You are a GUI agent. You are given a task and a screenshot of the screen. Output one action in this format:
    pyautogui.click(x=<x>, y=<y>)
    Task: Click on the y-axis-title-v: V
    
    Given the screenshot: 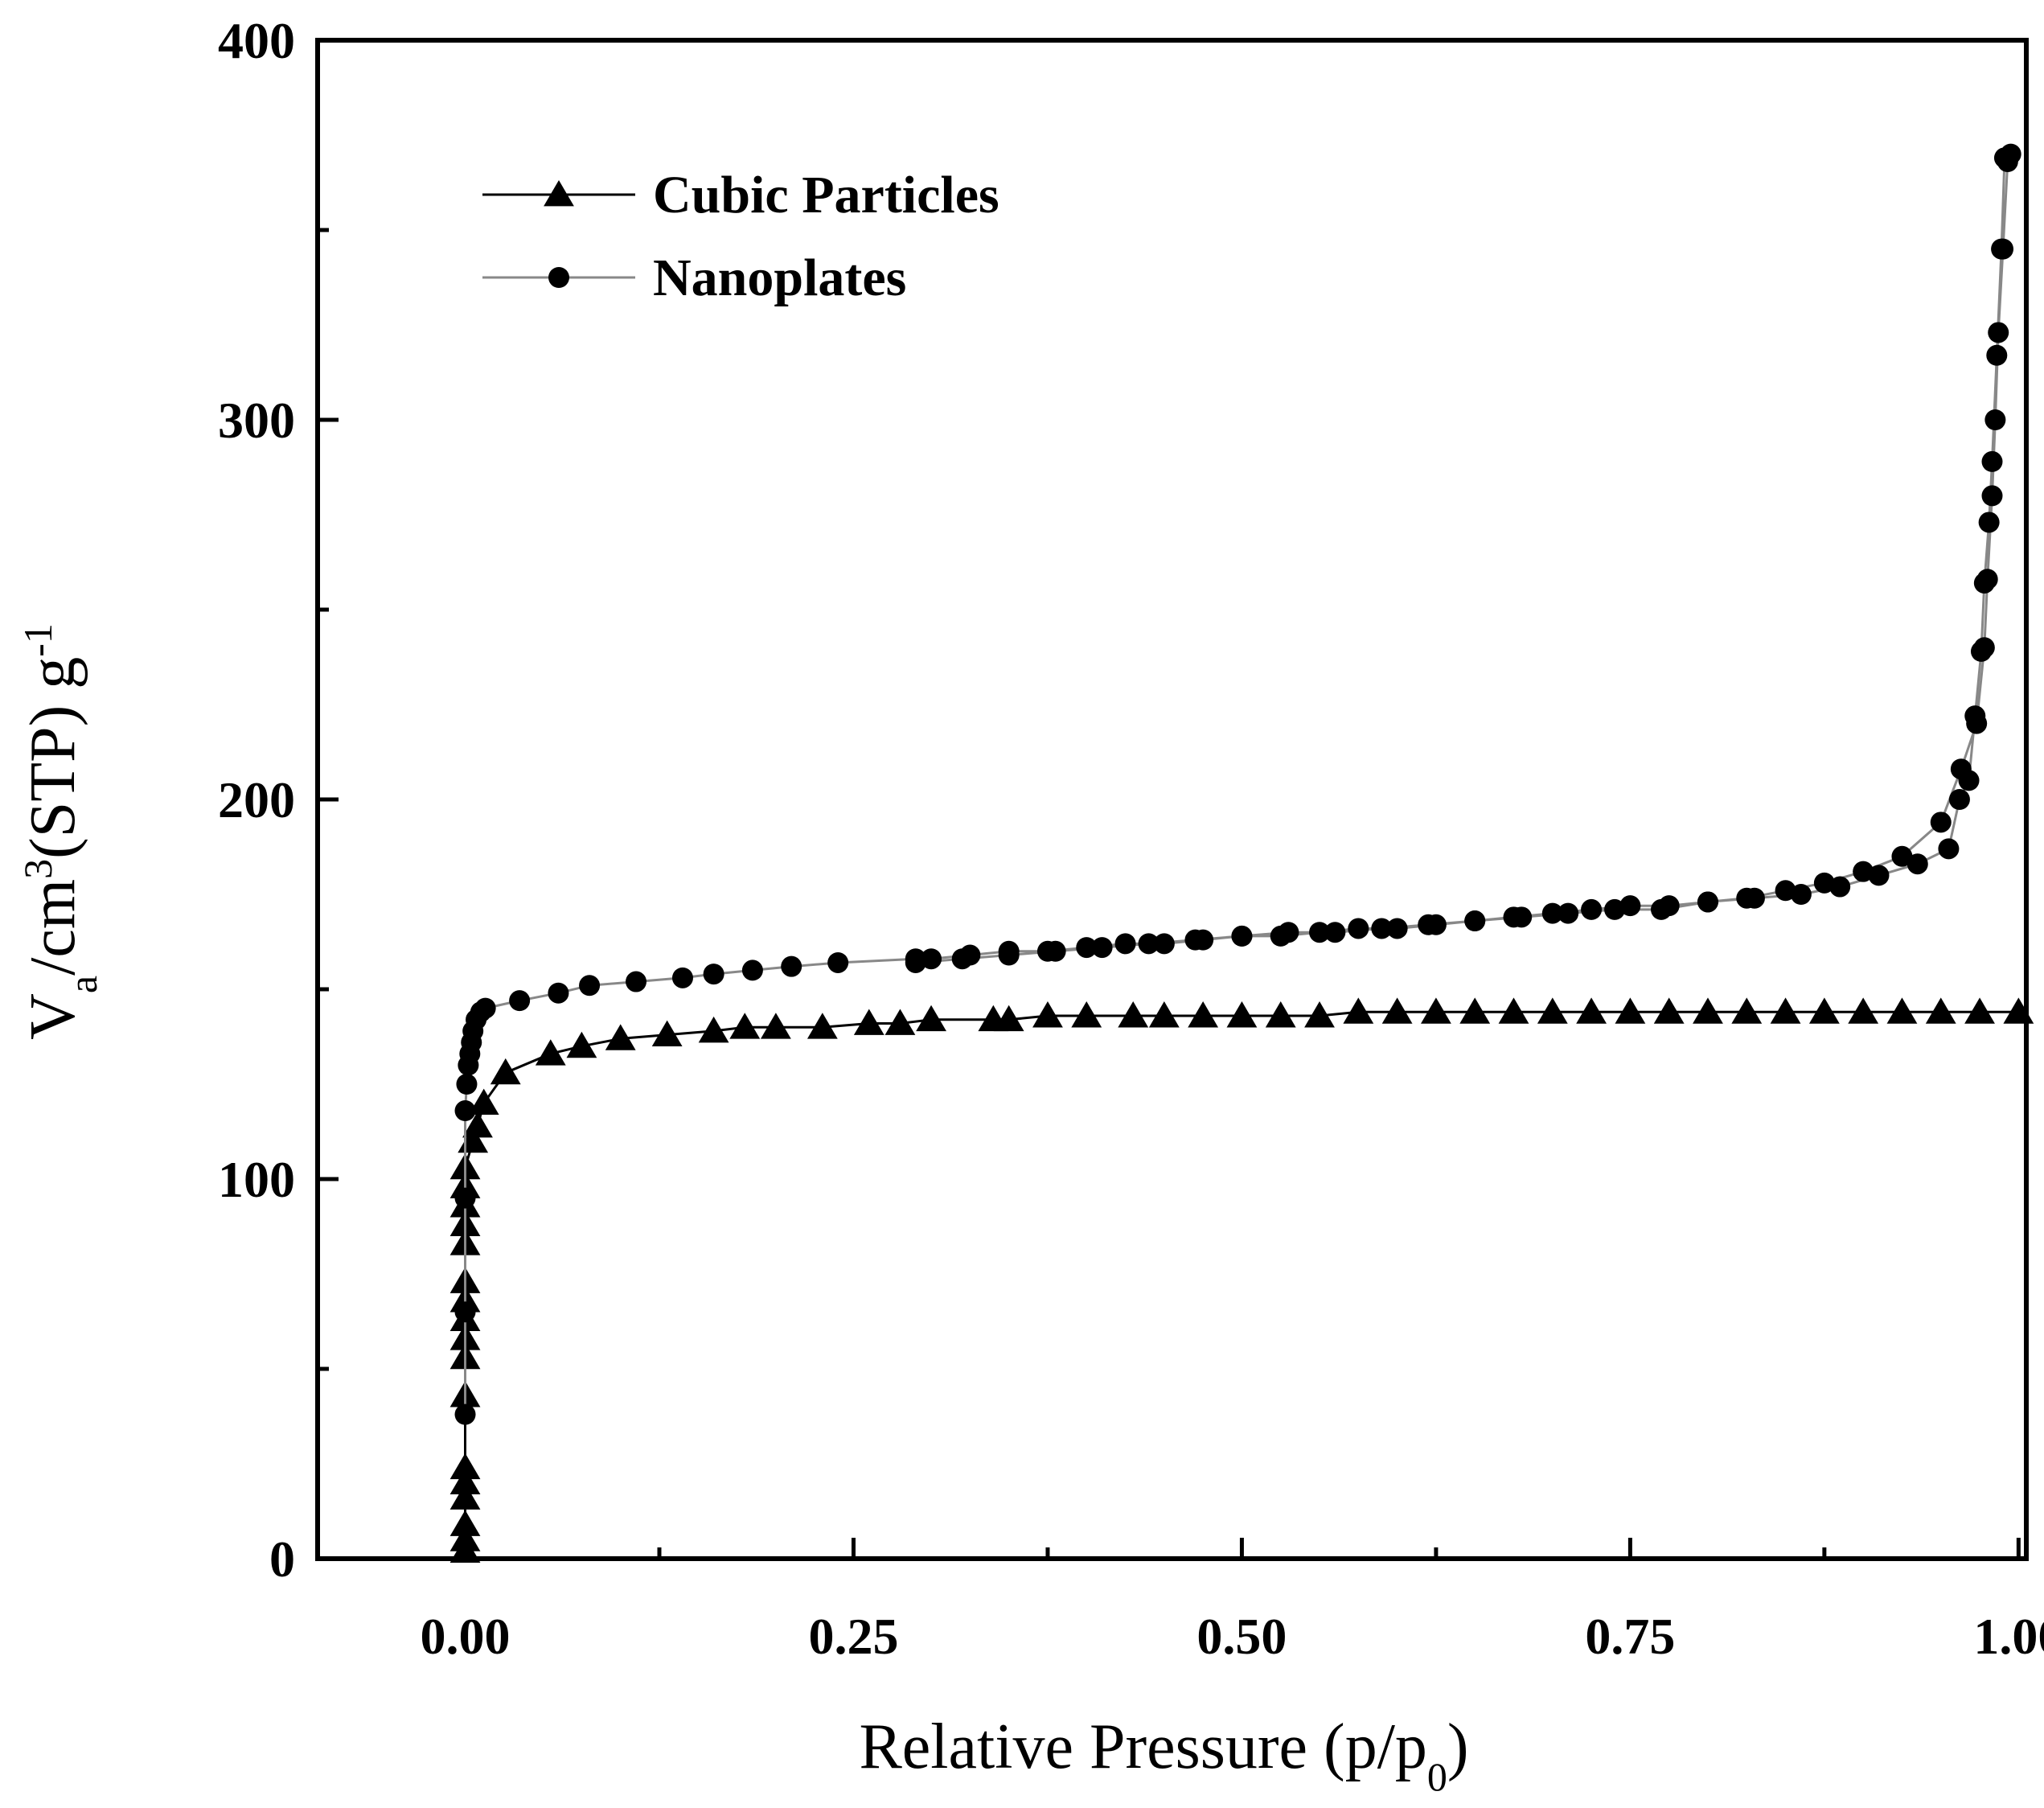 What is the action you would take?
    pyautogui.click(x=53, y=1017)
    